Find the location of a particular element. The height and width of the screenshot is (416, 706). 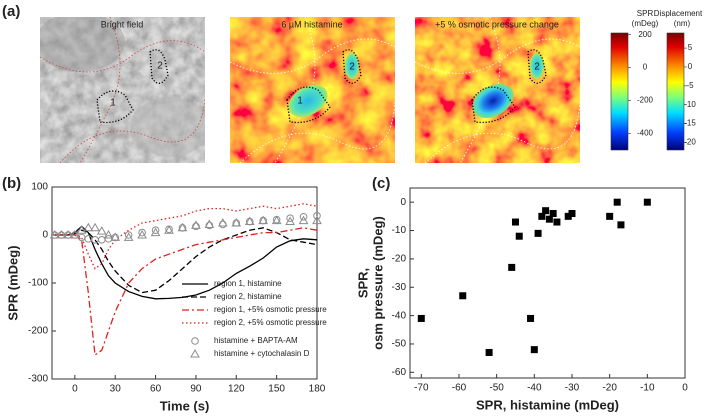

y-tick-label: -30 is located at coordinates (399, 287).